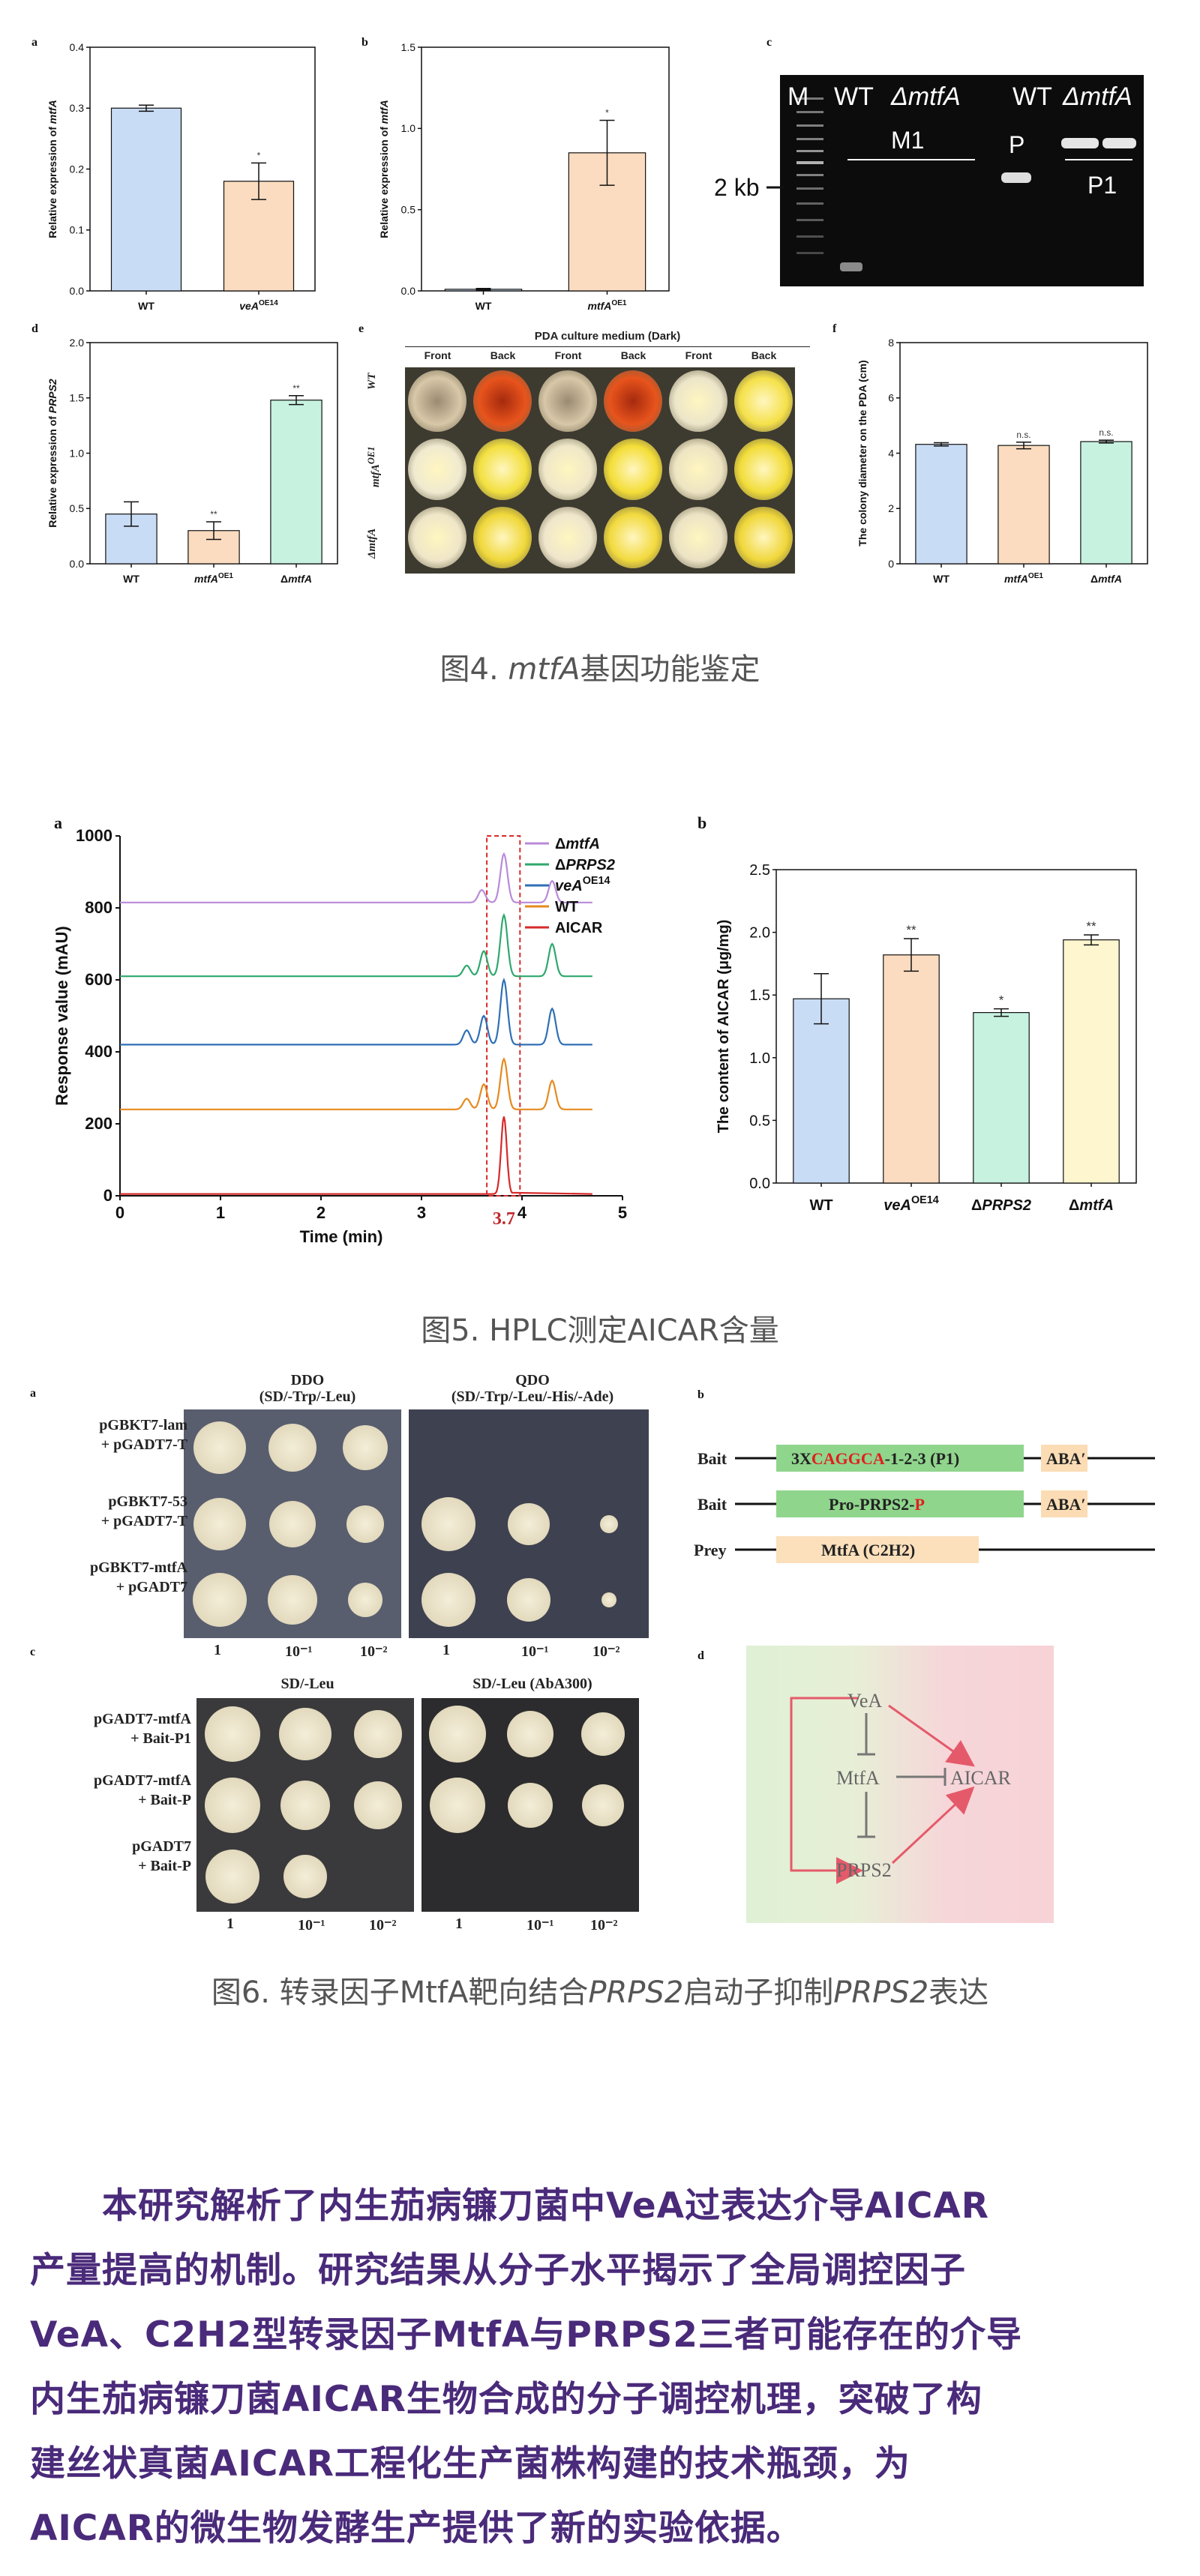 Image resolution: width=1200 pixels, height=2576 pixels. What do you see at coordinates (798, 96) in the screenshot?
I see `gel-label-m: M` at bounding box center [798, 96].